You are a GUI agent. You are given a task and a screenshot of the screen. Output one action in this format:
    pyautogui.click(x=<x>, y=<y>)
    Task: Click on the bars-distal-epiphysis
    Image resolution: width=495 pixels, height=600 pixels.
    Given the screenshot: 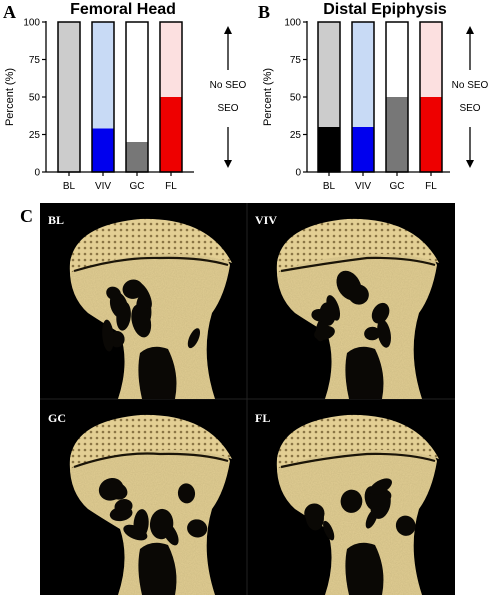 What is the action you would take?
    pyautogui.click(x=380, y=97)
    